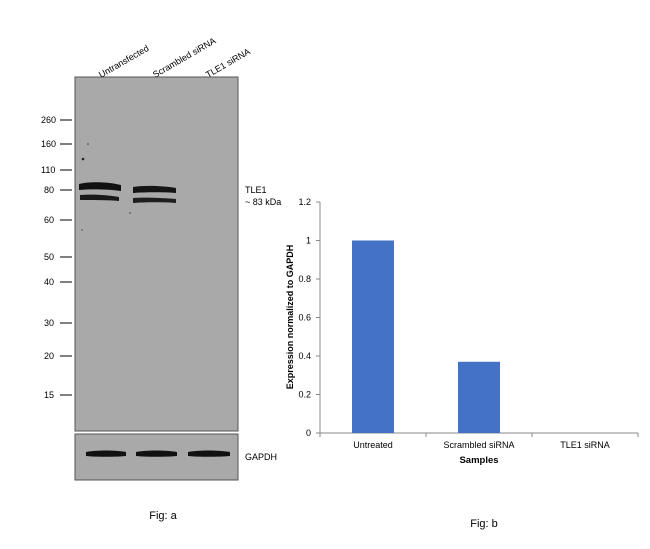  I want to click on mw-label-160: 160, so click(48, 144).